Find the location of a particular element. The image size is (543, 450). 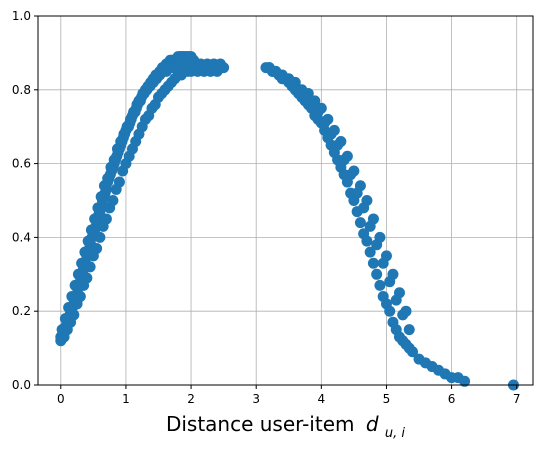

x-tick-label-7: 7 is located at coordinates (517, 399).